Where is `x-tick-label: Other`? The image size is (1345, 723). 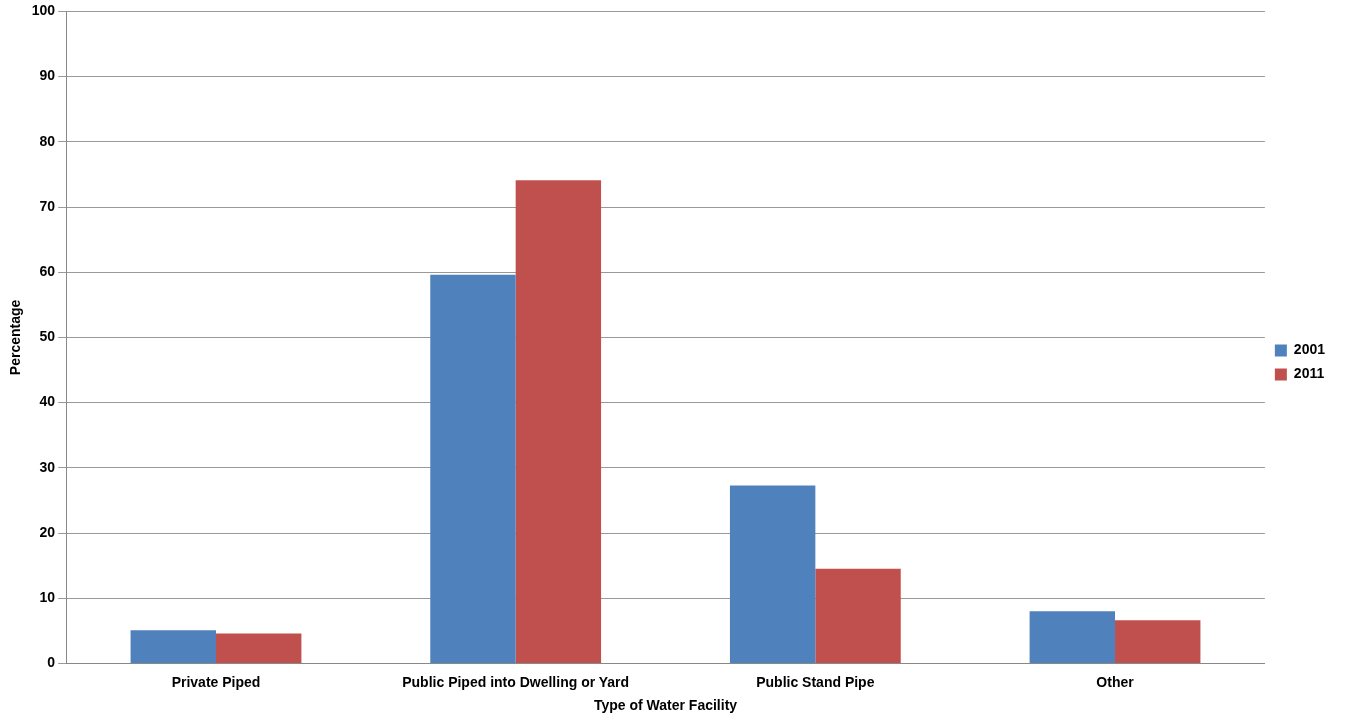
x-tick-label: Other is located at coordinates (1115, 681).